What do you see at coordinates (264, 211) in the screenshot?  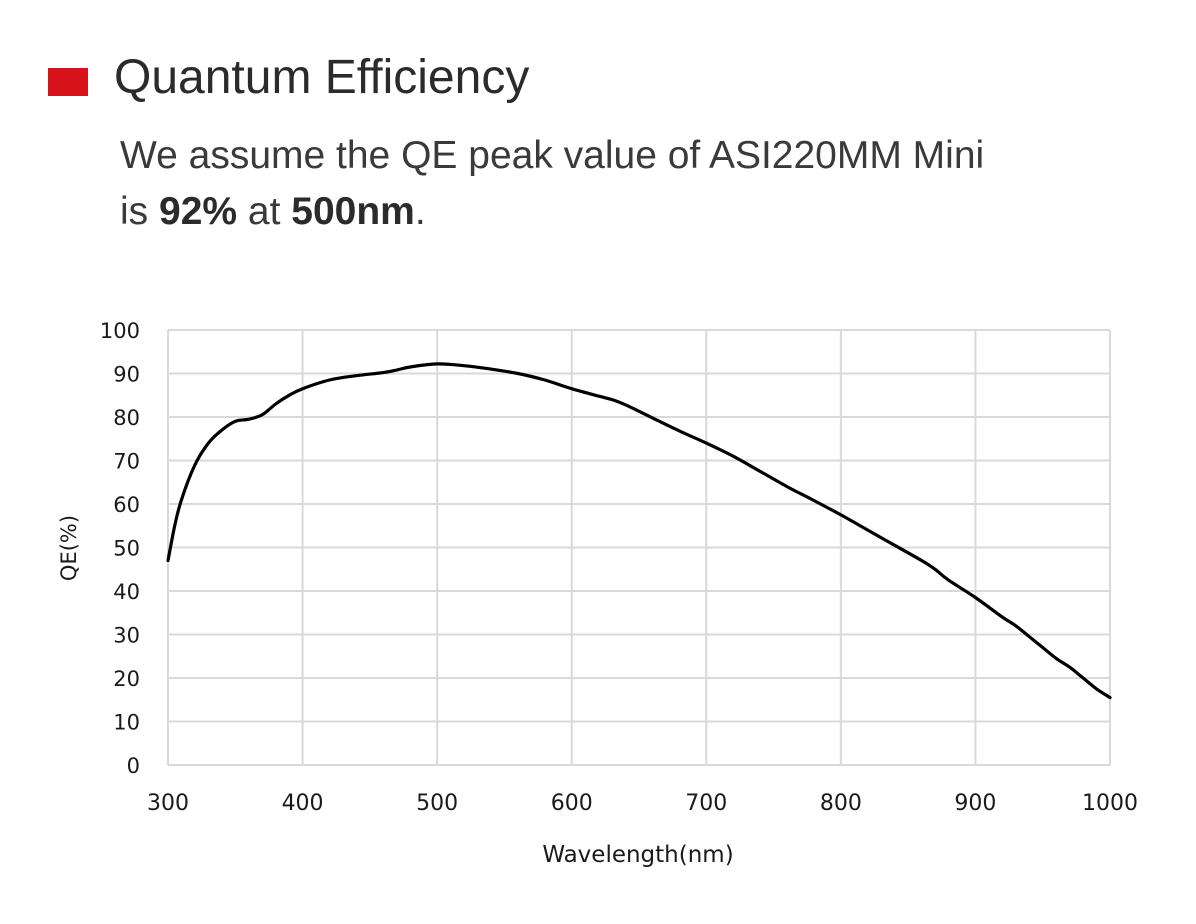 I see `description-mid: at` at bounding box center [264, 211].